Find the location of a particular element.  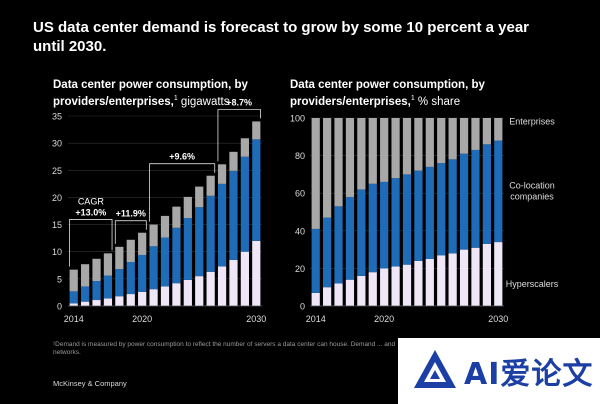

chart1-y-tick-label: 20 is located at coordinates (300, 269).